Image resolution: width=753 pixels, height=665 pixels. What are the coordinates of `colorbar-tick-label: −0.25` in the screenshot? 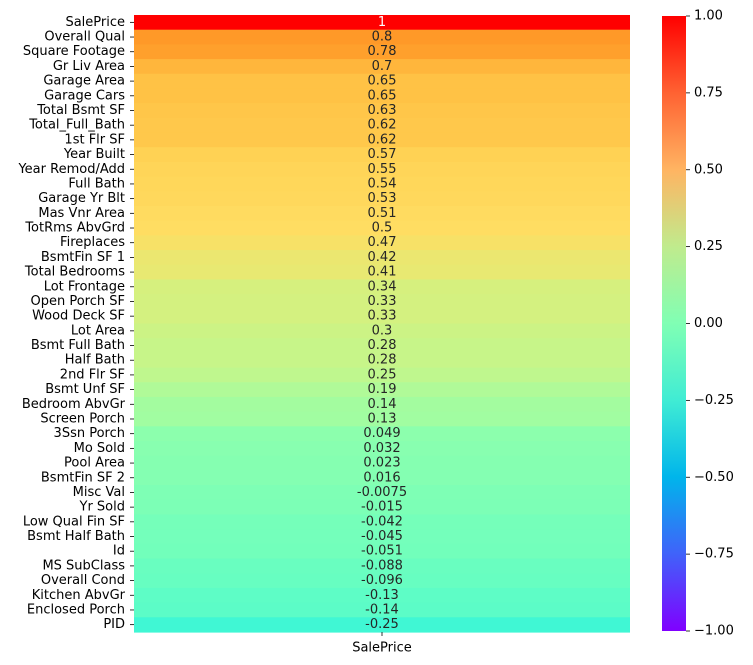 It's located at (714, 400).